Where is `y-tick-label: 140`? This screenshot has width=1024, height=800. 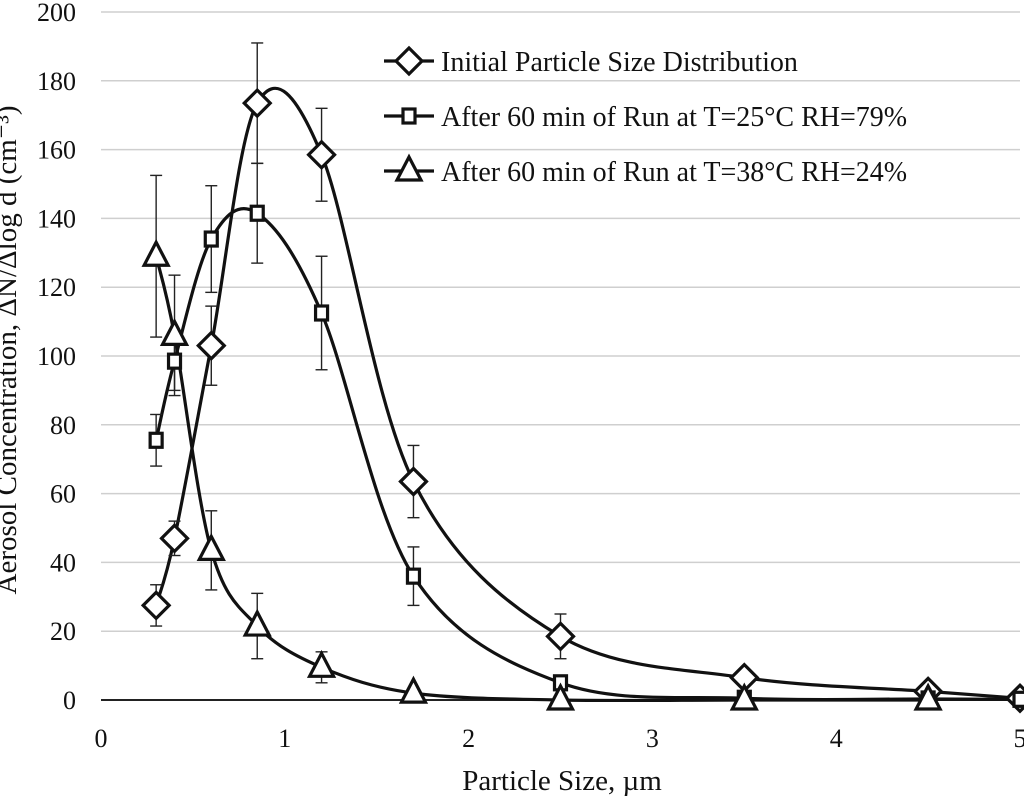
y-tick-label: 140 is located at coordinates (56, 218).